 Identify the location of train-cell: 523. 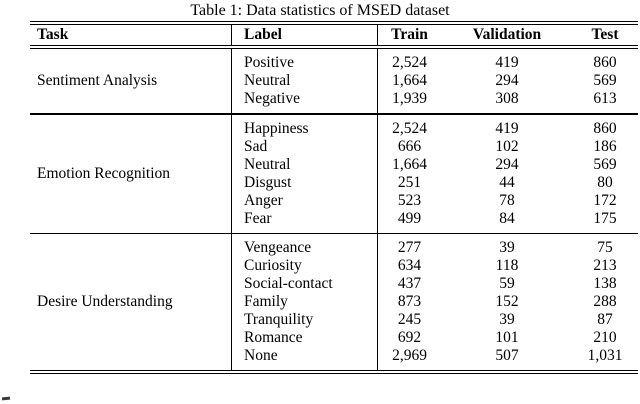
(409, 200).